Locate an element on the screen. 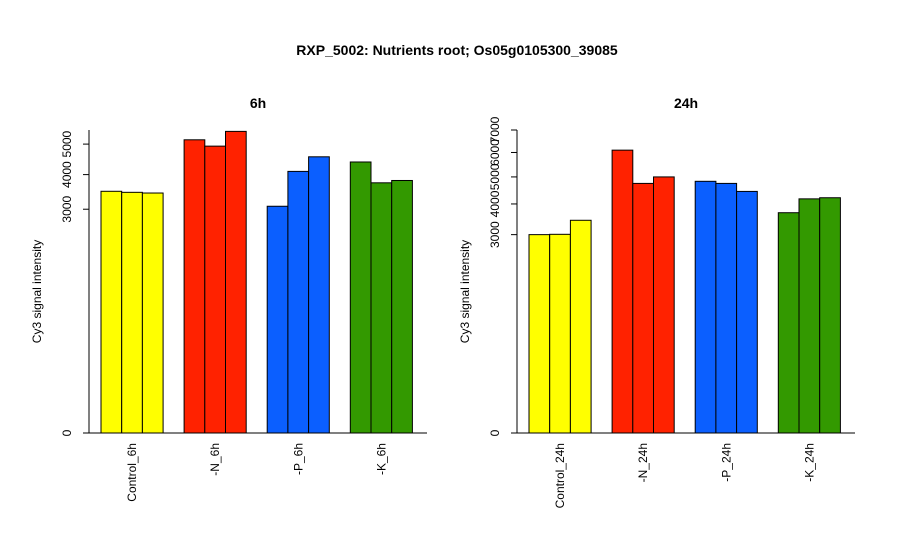 This screenshot has height=550, width=900. bar--K_24h-1 is located at coordinates (788, 323).